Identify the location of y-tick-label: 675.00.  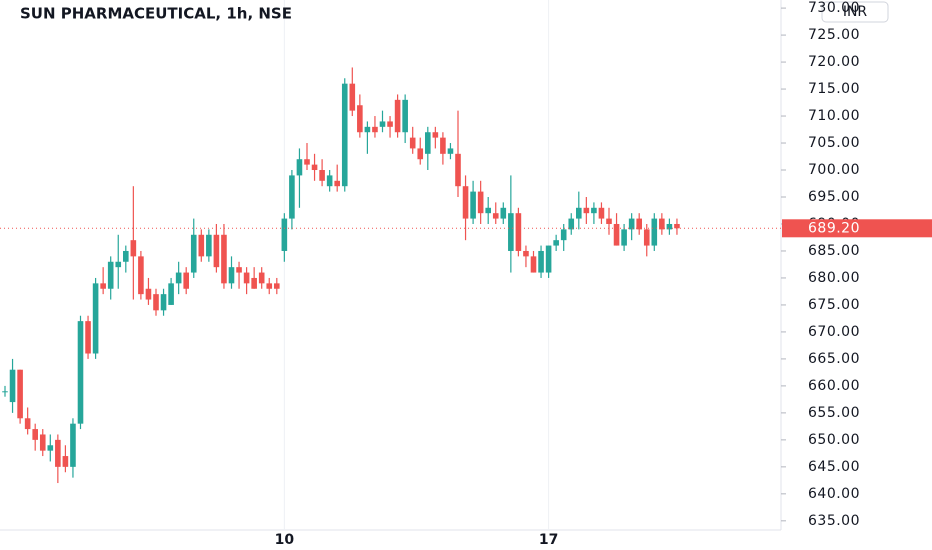
(834, 305).